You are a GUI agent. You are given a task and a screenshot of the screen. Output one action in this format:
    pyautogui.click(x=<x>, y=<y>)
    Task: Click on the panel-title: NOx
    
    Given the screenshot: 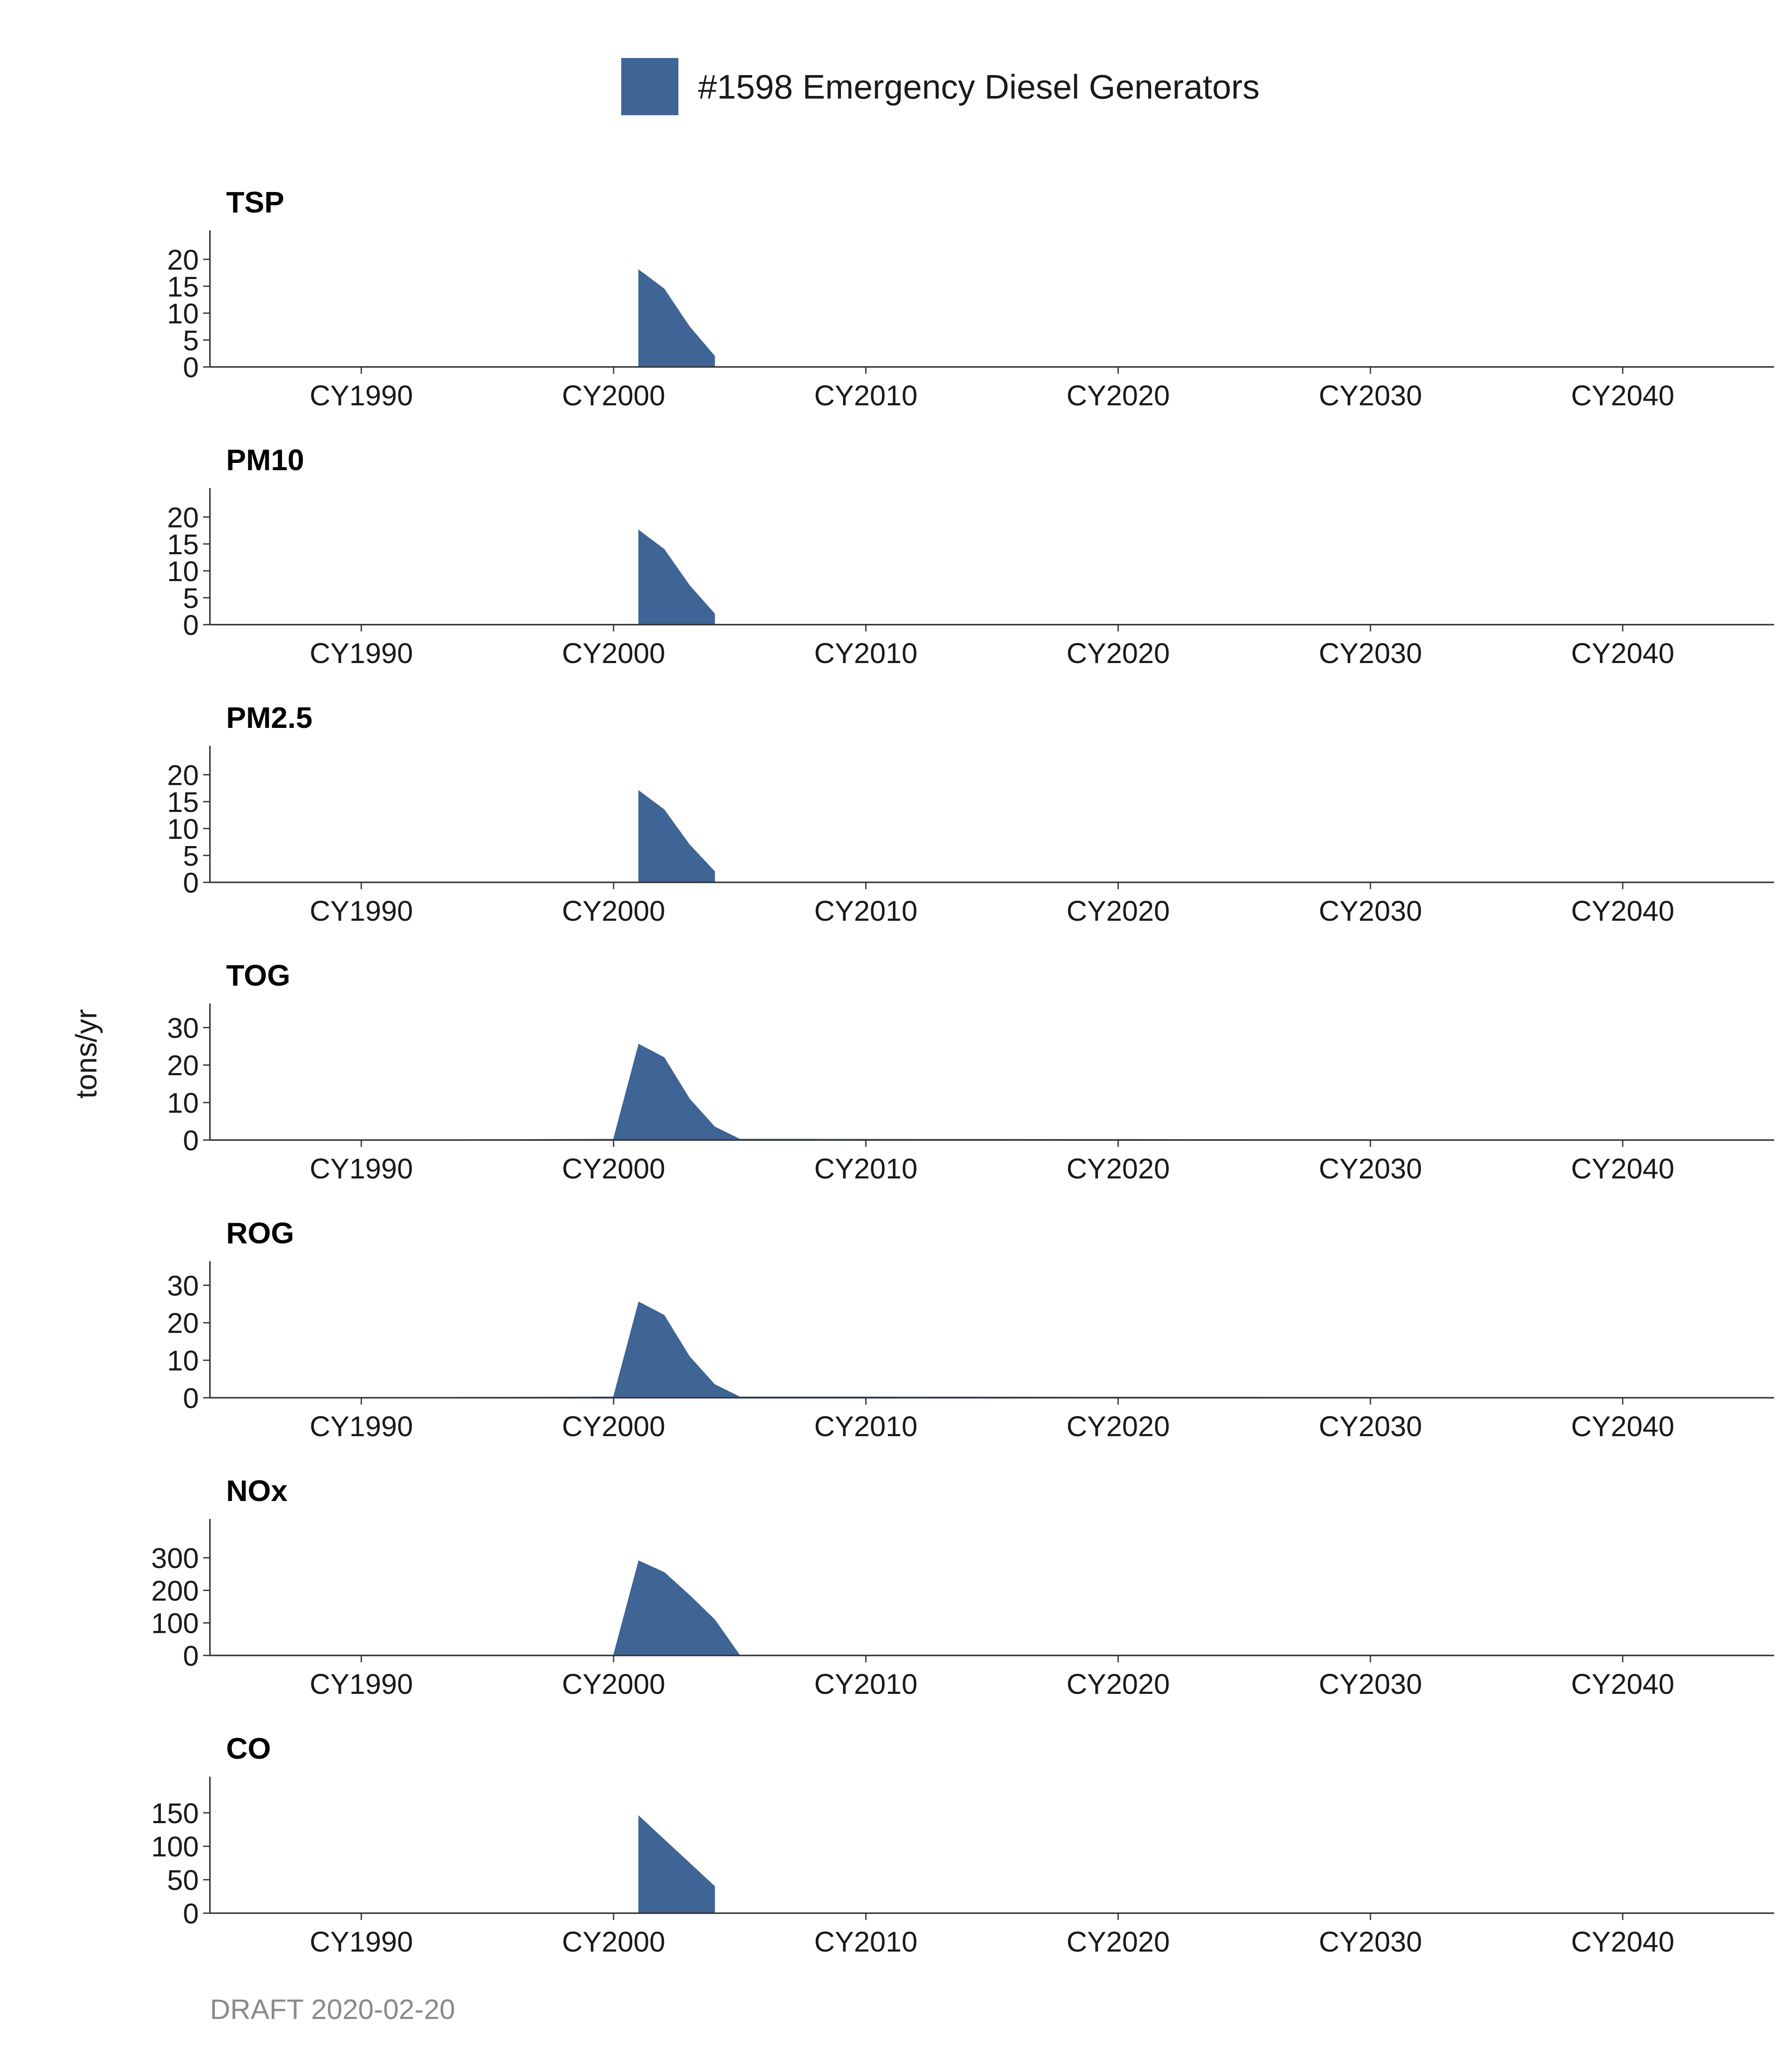 What is the action you would take?
    pyautogui.click(x=257, y=1490)
    